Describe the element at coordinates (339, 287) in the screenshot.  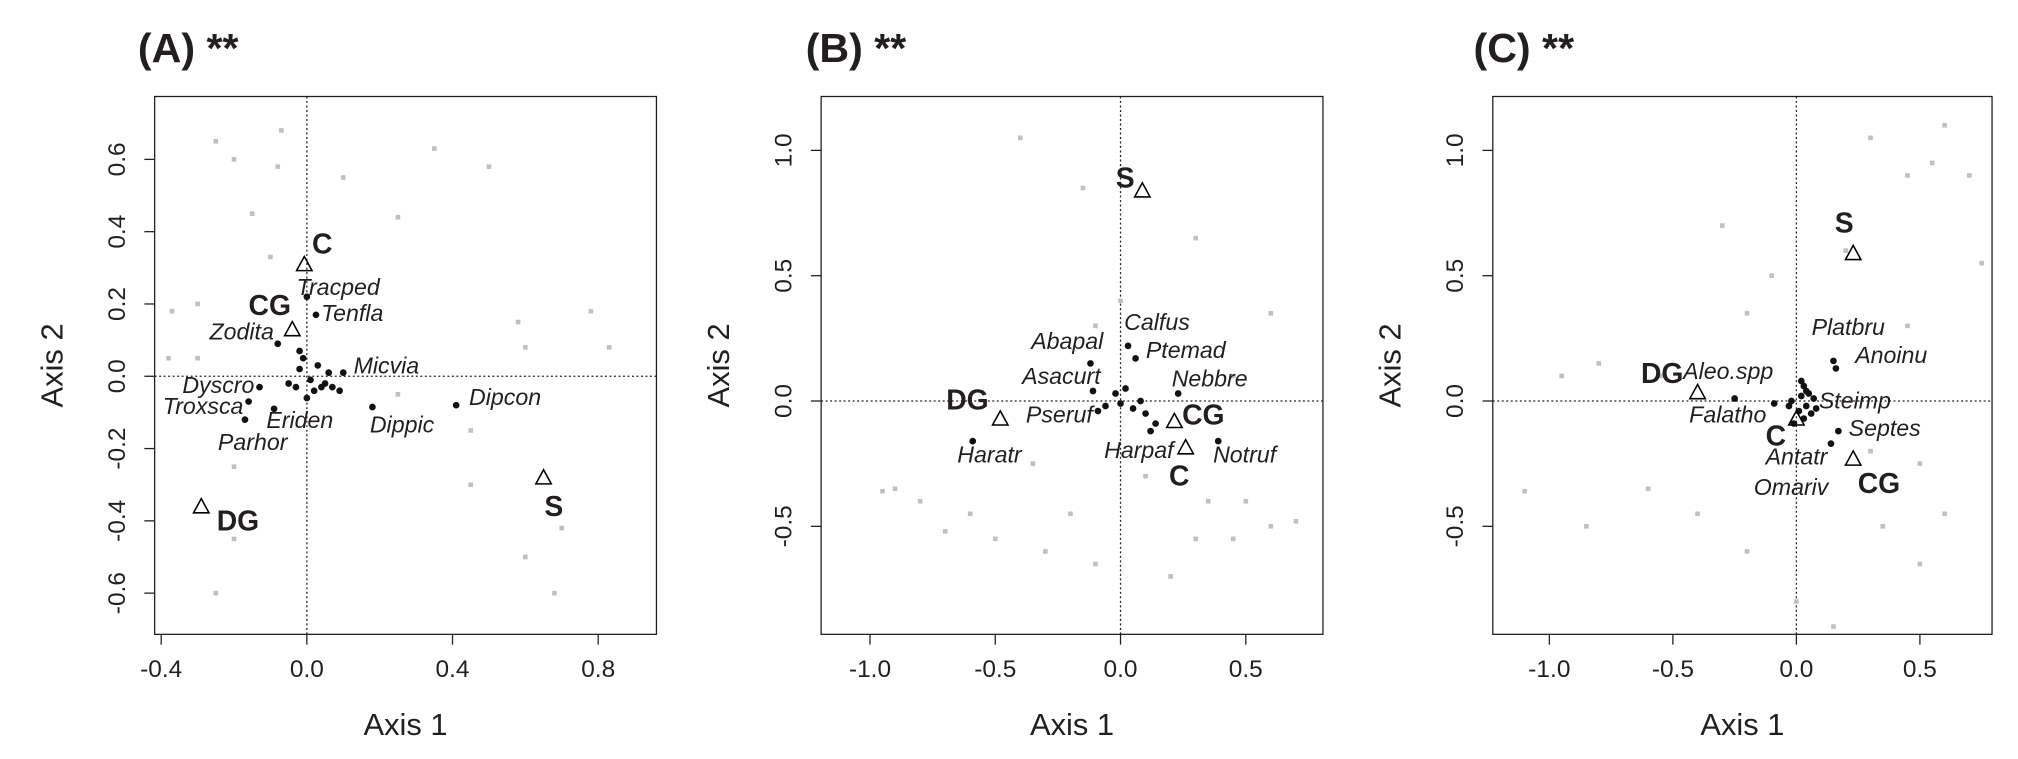
I see `species-label: Tracped` at that location.